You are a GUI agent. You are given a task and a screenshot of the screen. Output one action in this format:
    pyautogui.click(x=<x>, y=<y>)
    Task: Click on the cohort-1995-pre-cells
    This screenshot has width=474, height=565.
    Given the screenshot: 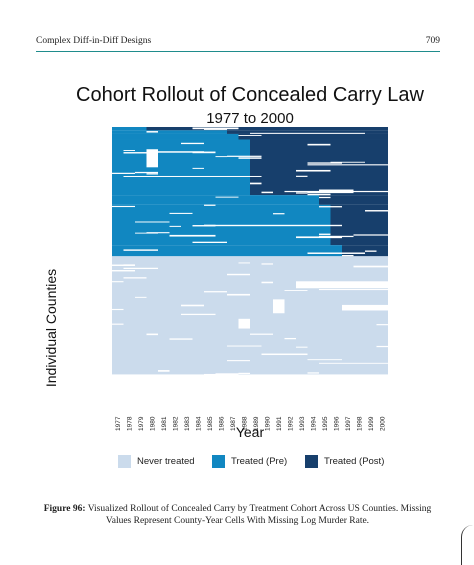 What is the action you would take?
    pyautogui.click(x=215, y=200)
    